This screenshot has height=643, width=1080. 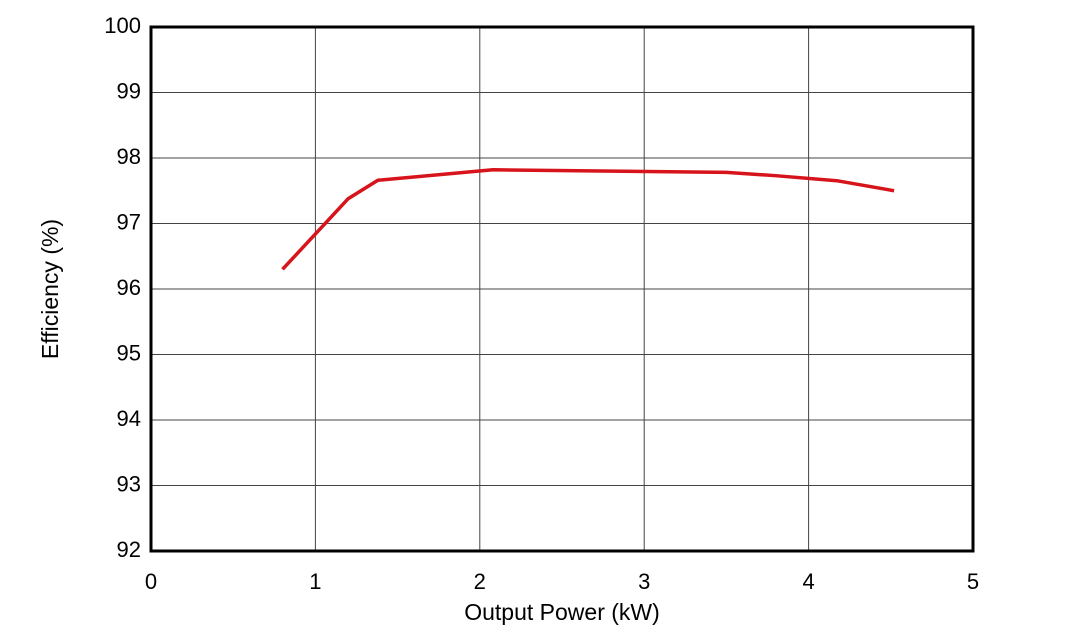 I want to click on x-tick-label: 5, so click(x=973, y=581).